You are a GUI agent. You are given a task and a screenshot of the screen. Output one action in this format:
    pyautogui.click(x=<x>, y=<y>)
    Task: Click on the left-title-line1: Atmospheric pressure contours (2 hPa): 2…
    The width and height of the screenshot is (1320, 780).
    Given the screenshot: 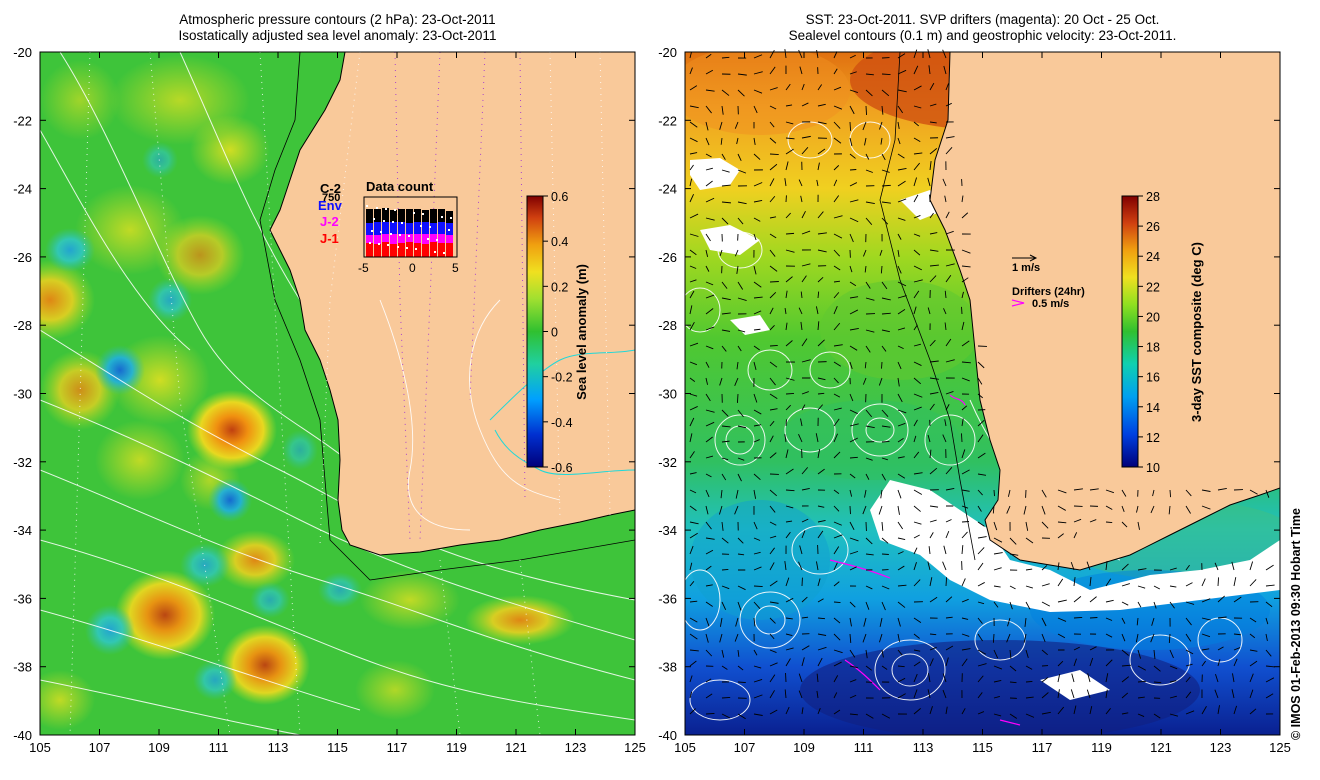 What is the action you would take?
    pyautogui.click(x=337, y=19)
    